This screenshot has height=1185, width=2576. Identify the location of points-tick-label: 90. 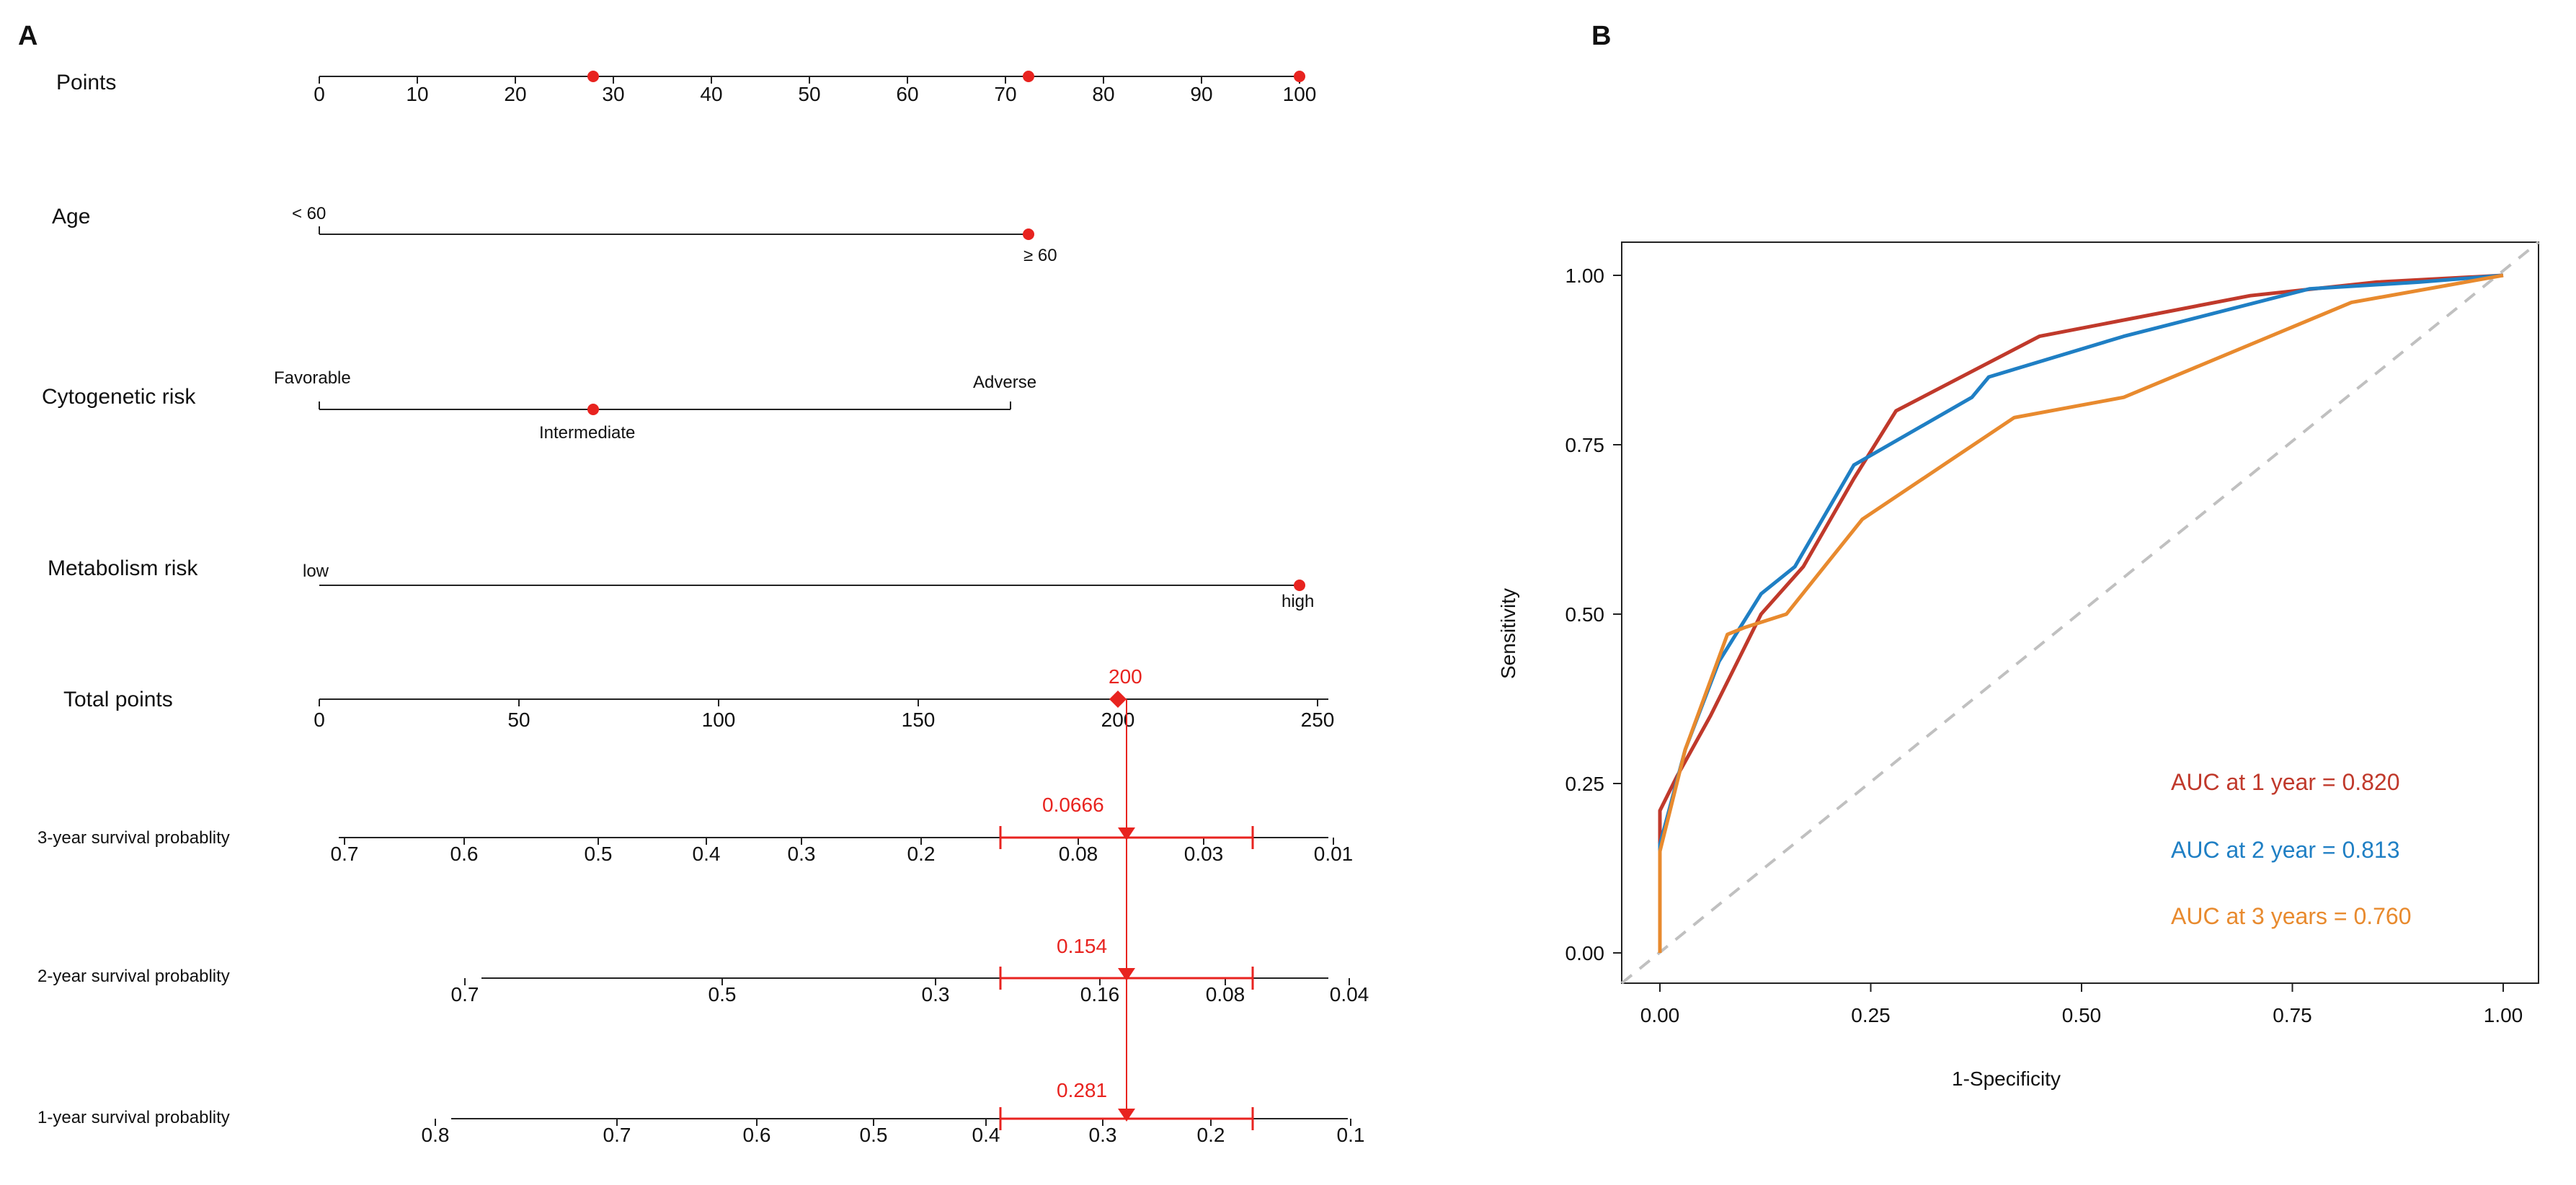
(1201, 94).